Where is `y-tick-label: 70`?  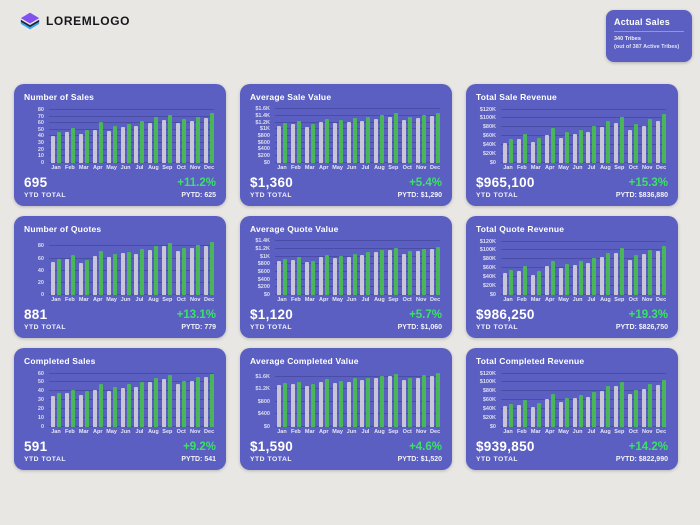 y-tick-label: 70 is located at coordinates (40, 116).